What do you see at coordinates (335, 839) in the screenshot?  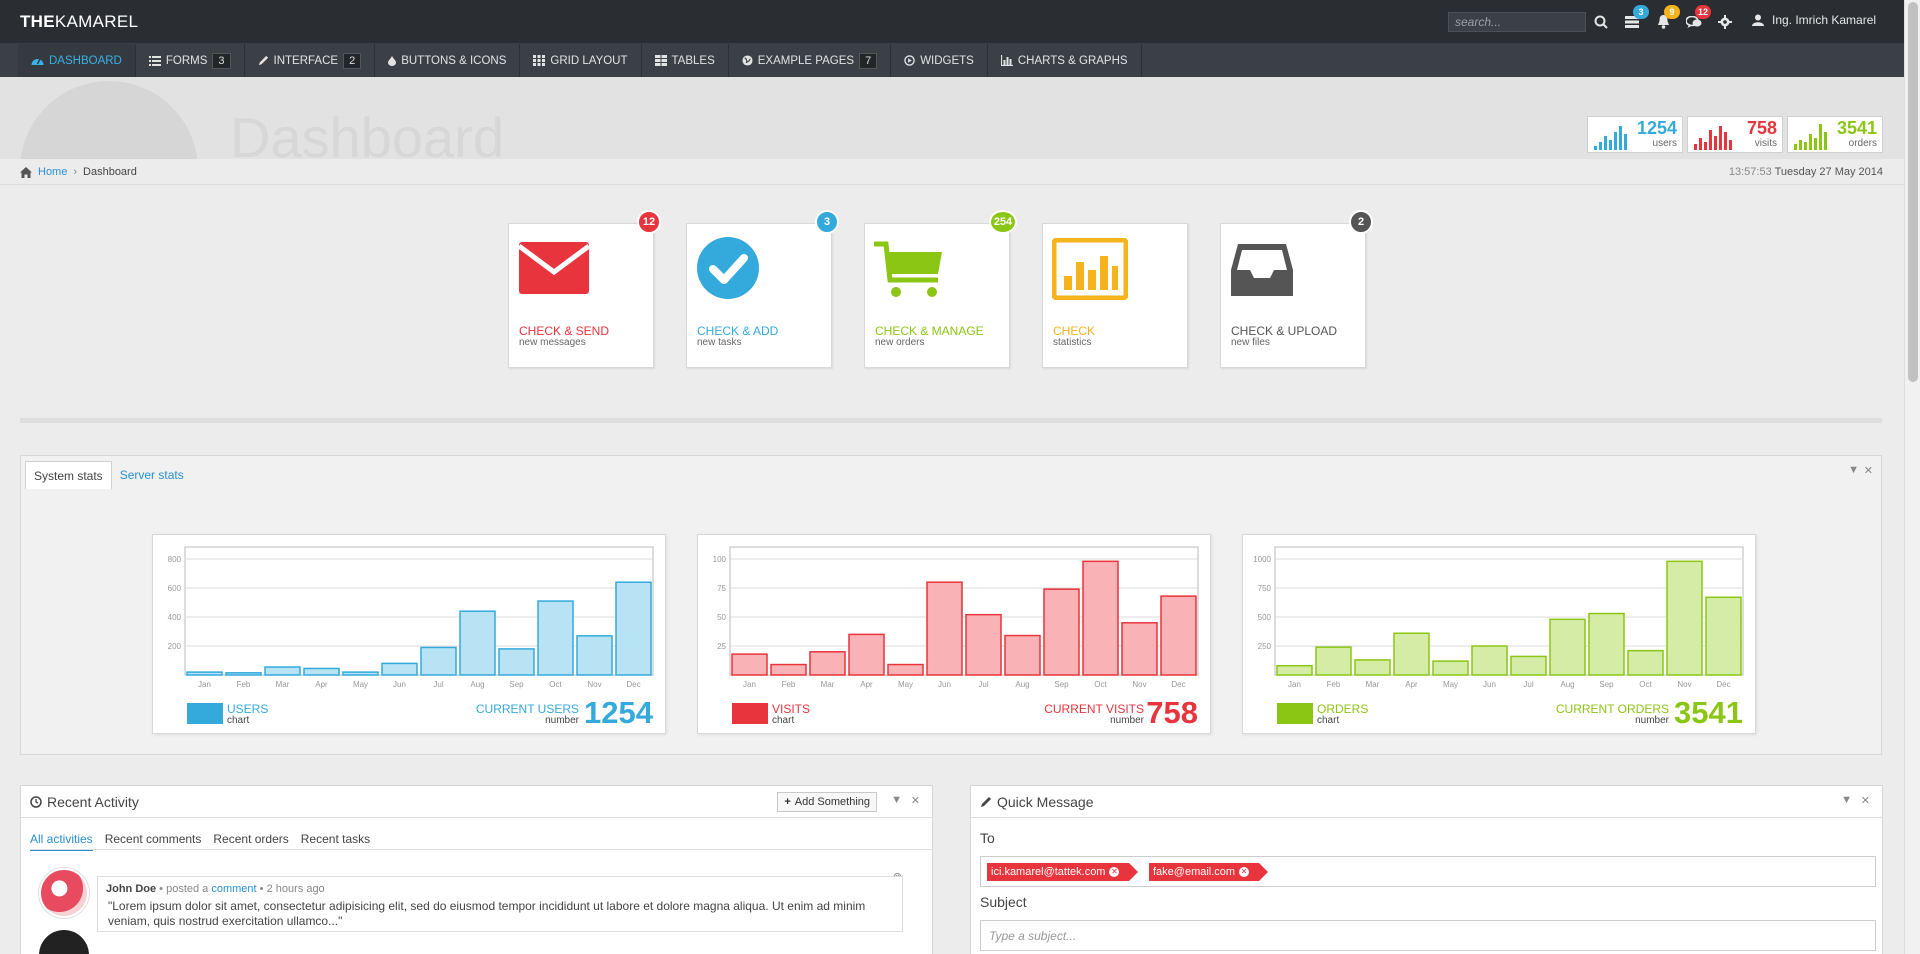 I see `tab-recent-tasks: Recent tasks` at bounding box center [335, 839].